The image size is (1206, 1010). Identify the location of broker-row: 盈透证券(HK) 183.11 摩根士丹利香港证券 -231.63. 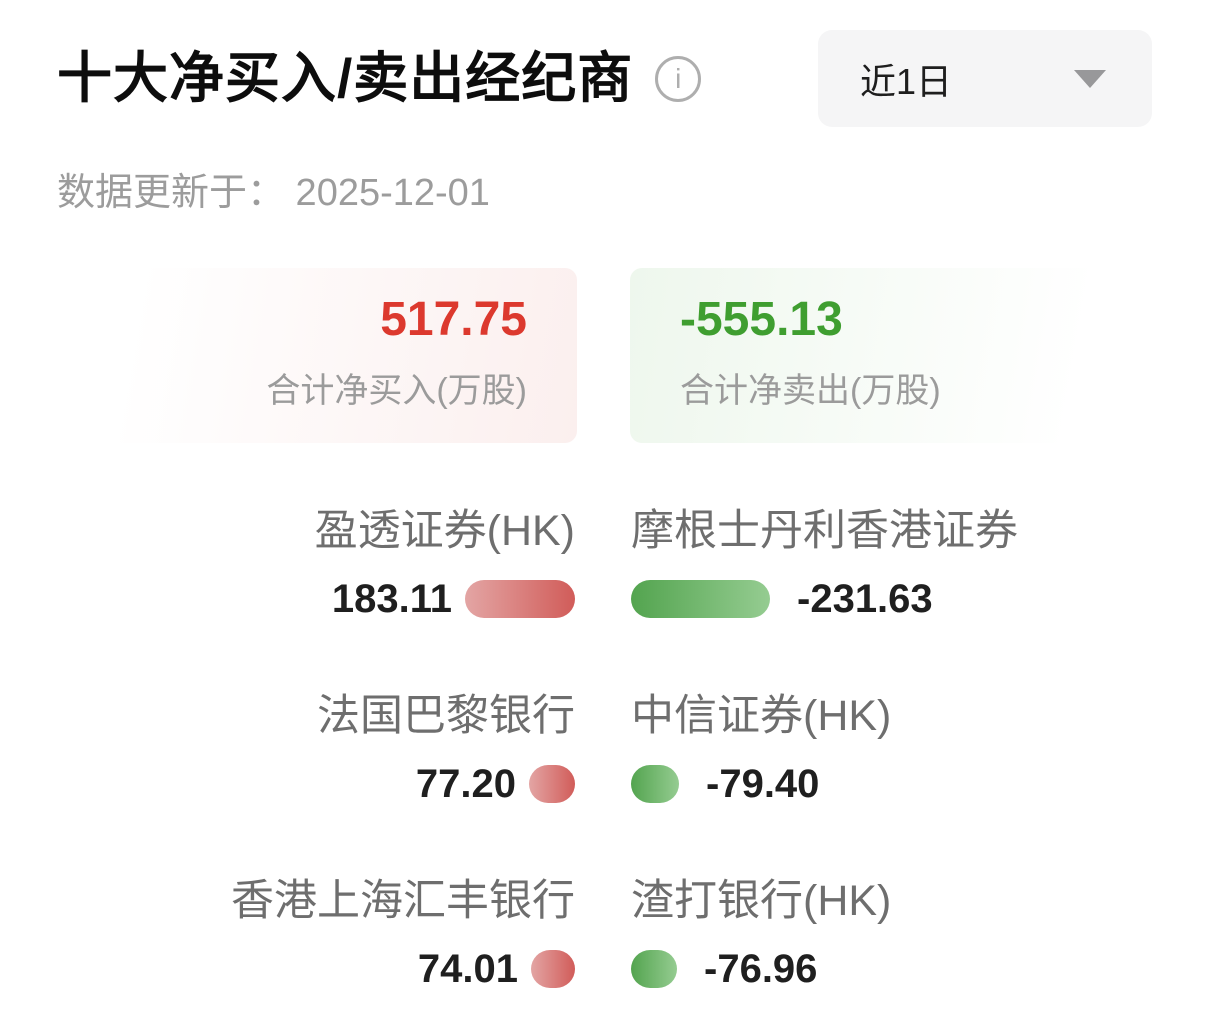
(603, 564).